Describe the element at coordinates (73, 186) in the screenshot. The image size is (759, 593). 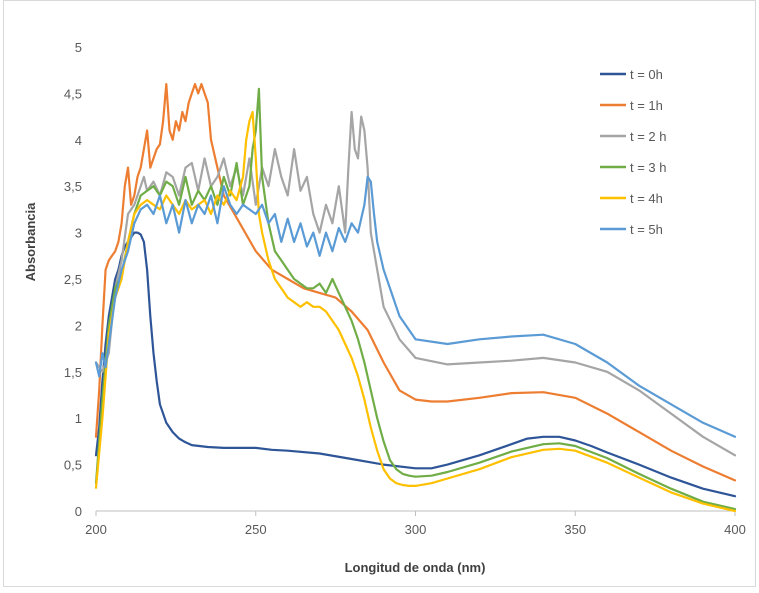
I see `y-tick-label: 3,5` at that location.